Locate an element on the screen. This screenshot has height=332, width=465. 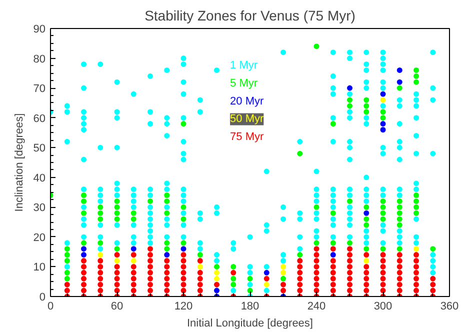
x-tick-label: 180 is located at coordinates (250, 306).